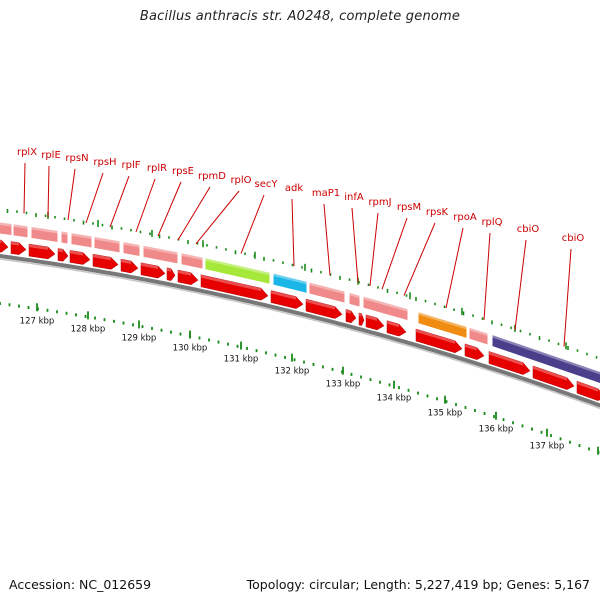 The width and height of the screenshot is (600, 600). Describe the element at coordinates (131, 165) in the screenshot. I see `gene-label: rplF` at that location.